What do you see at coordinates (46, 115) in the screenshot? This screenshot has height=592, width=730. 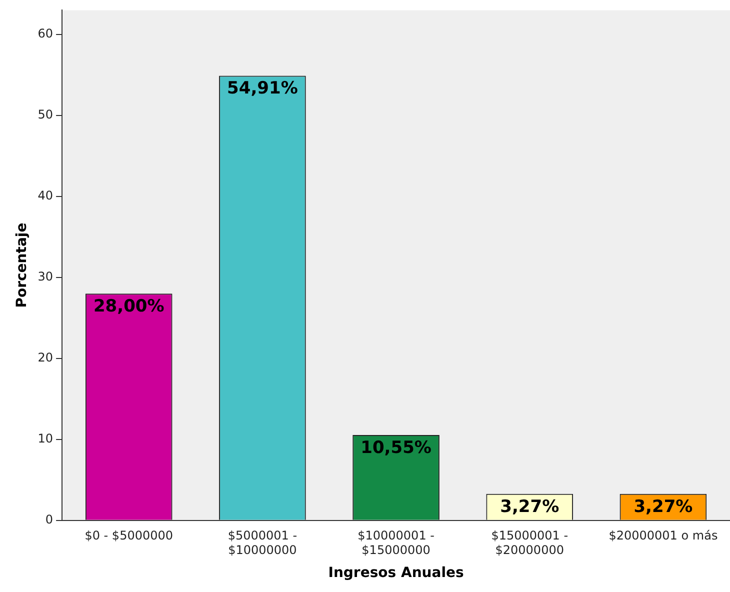 I see `y-tick-label: 50` at bounding box center [46, 115].